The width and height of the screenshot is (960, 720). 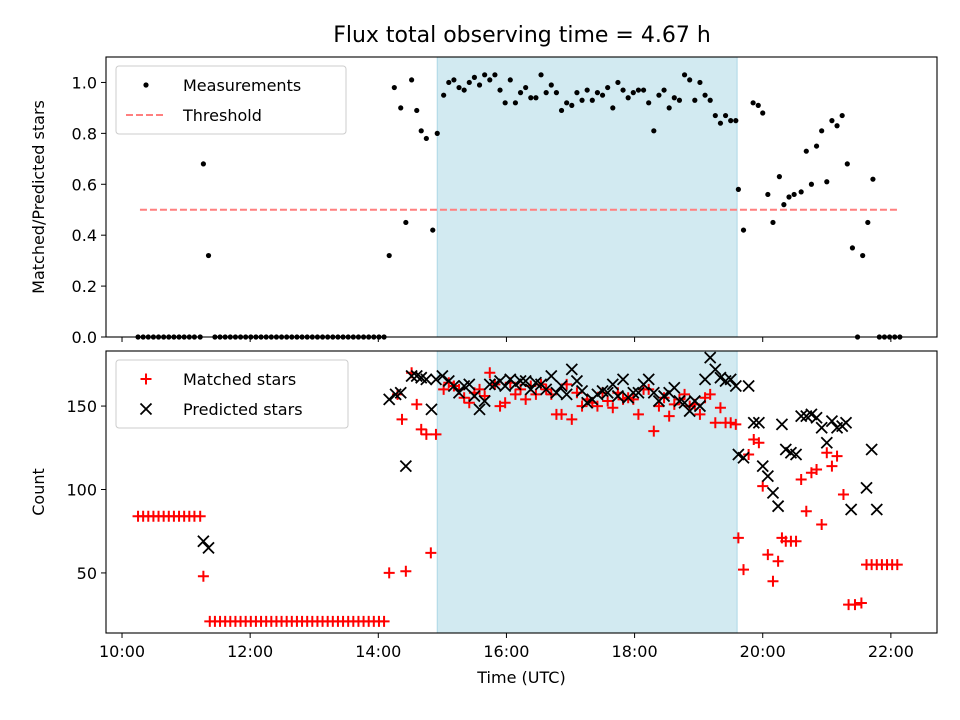 I want to click on legend-marker-predicted, so click(x=146, y=409).